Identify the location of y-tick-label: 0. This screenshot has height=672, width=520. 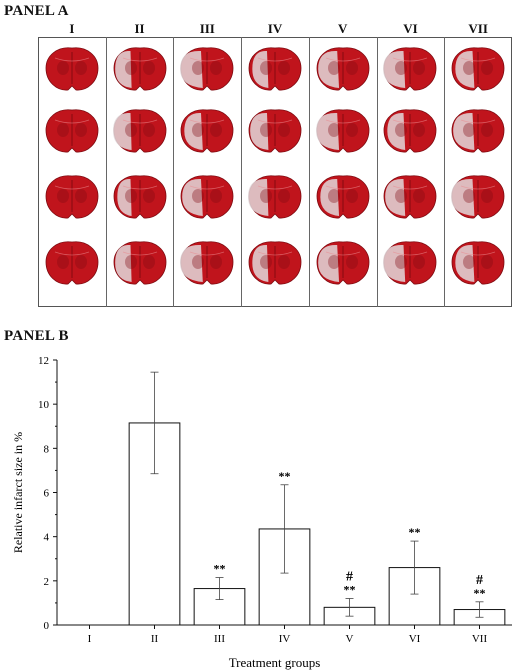
(47, 626).